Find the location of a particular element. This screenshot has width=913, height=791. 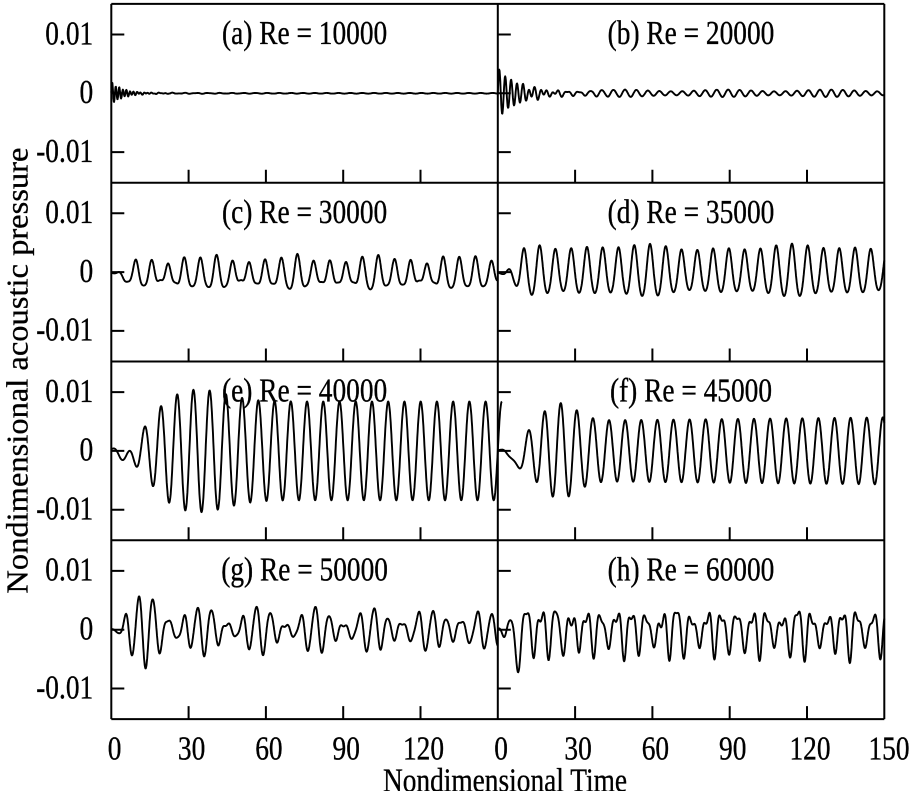

svg-text: 150 is located at coordinates (888, 749).